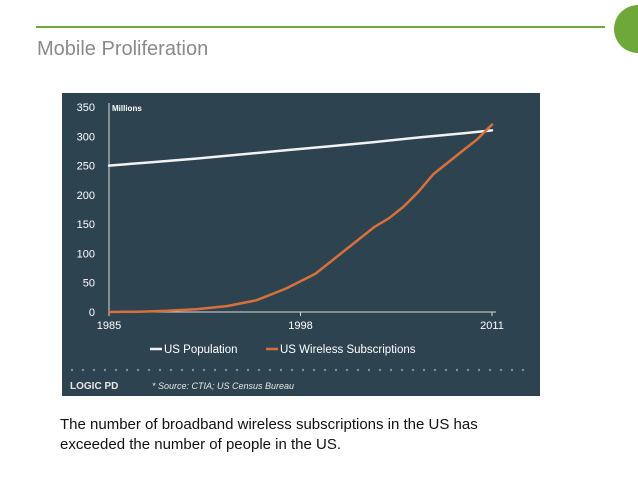 This screenshot has height=479, width=638. What do you see at coordinates (86, 137) in the screenshot?
I see `y-tick-label: 300` at bounding box center [86, 137].